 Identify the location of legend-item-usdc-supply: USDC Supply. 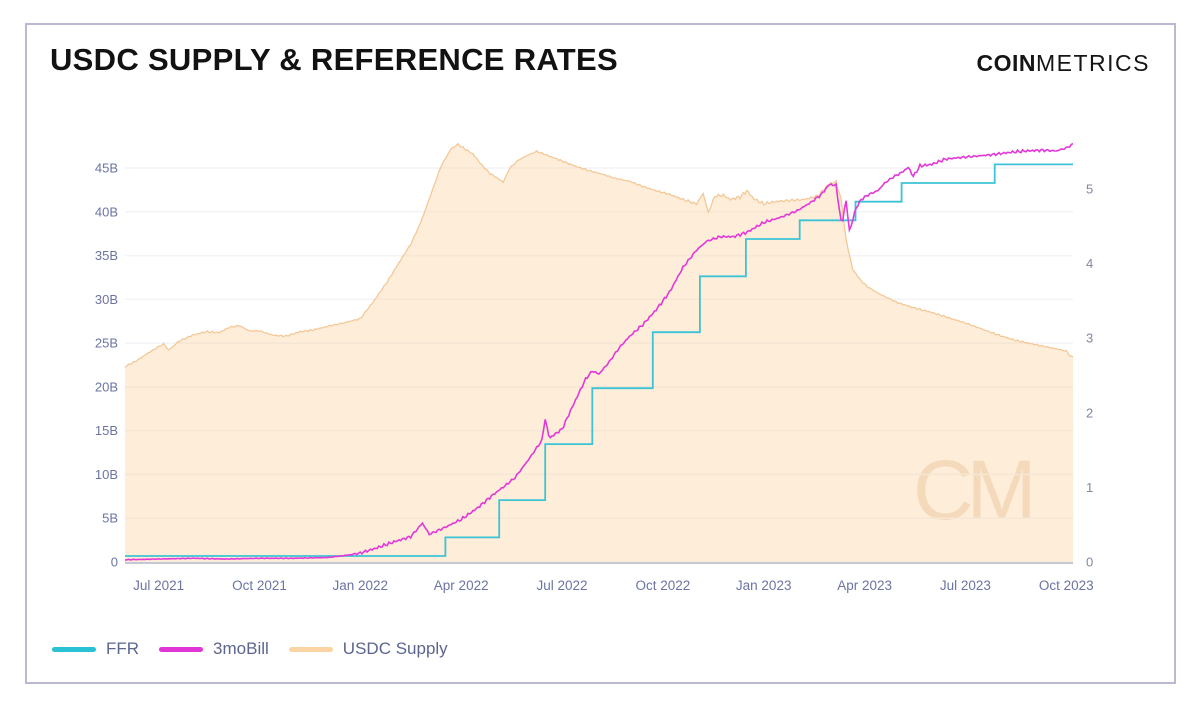
(368, 649).